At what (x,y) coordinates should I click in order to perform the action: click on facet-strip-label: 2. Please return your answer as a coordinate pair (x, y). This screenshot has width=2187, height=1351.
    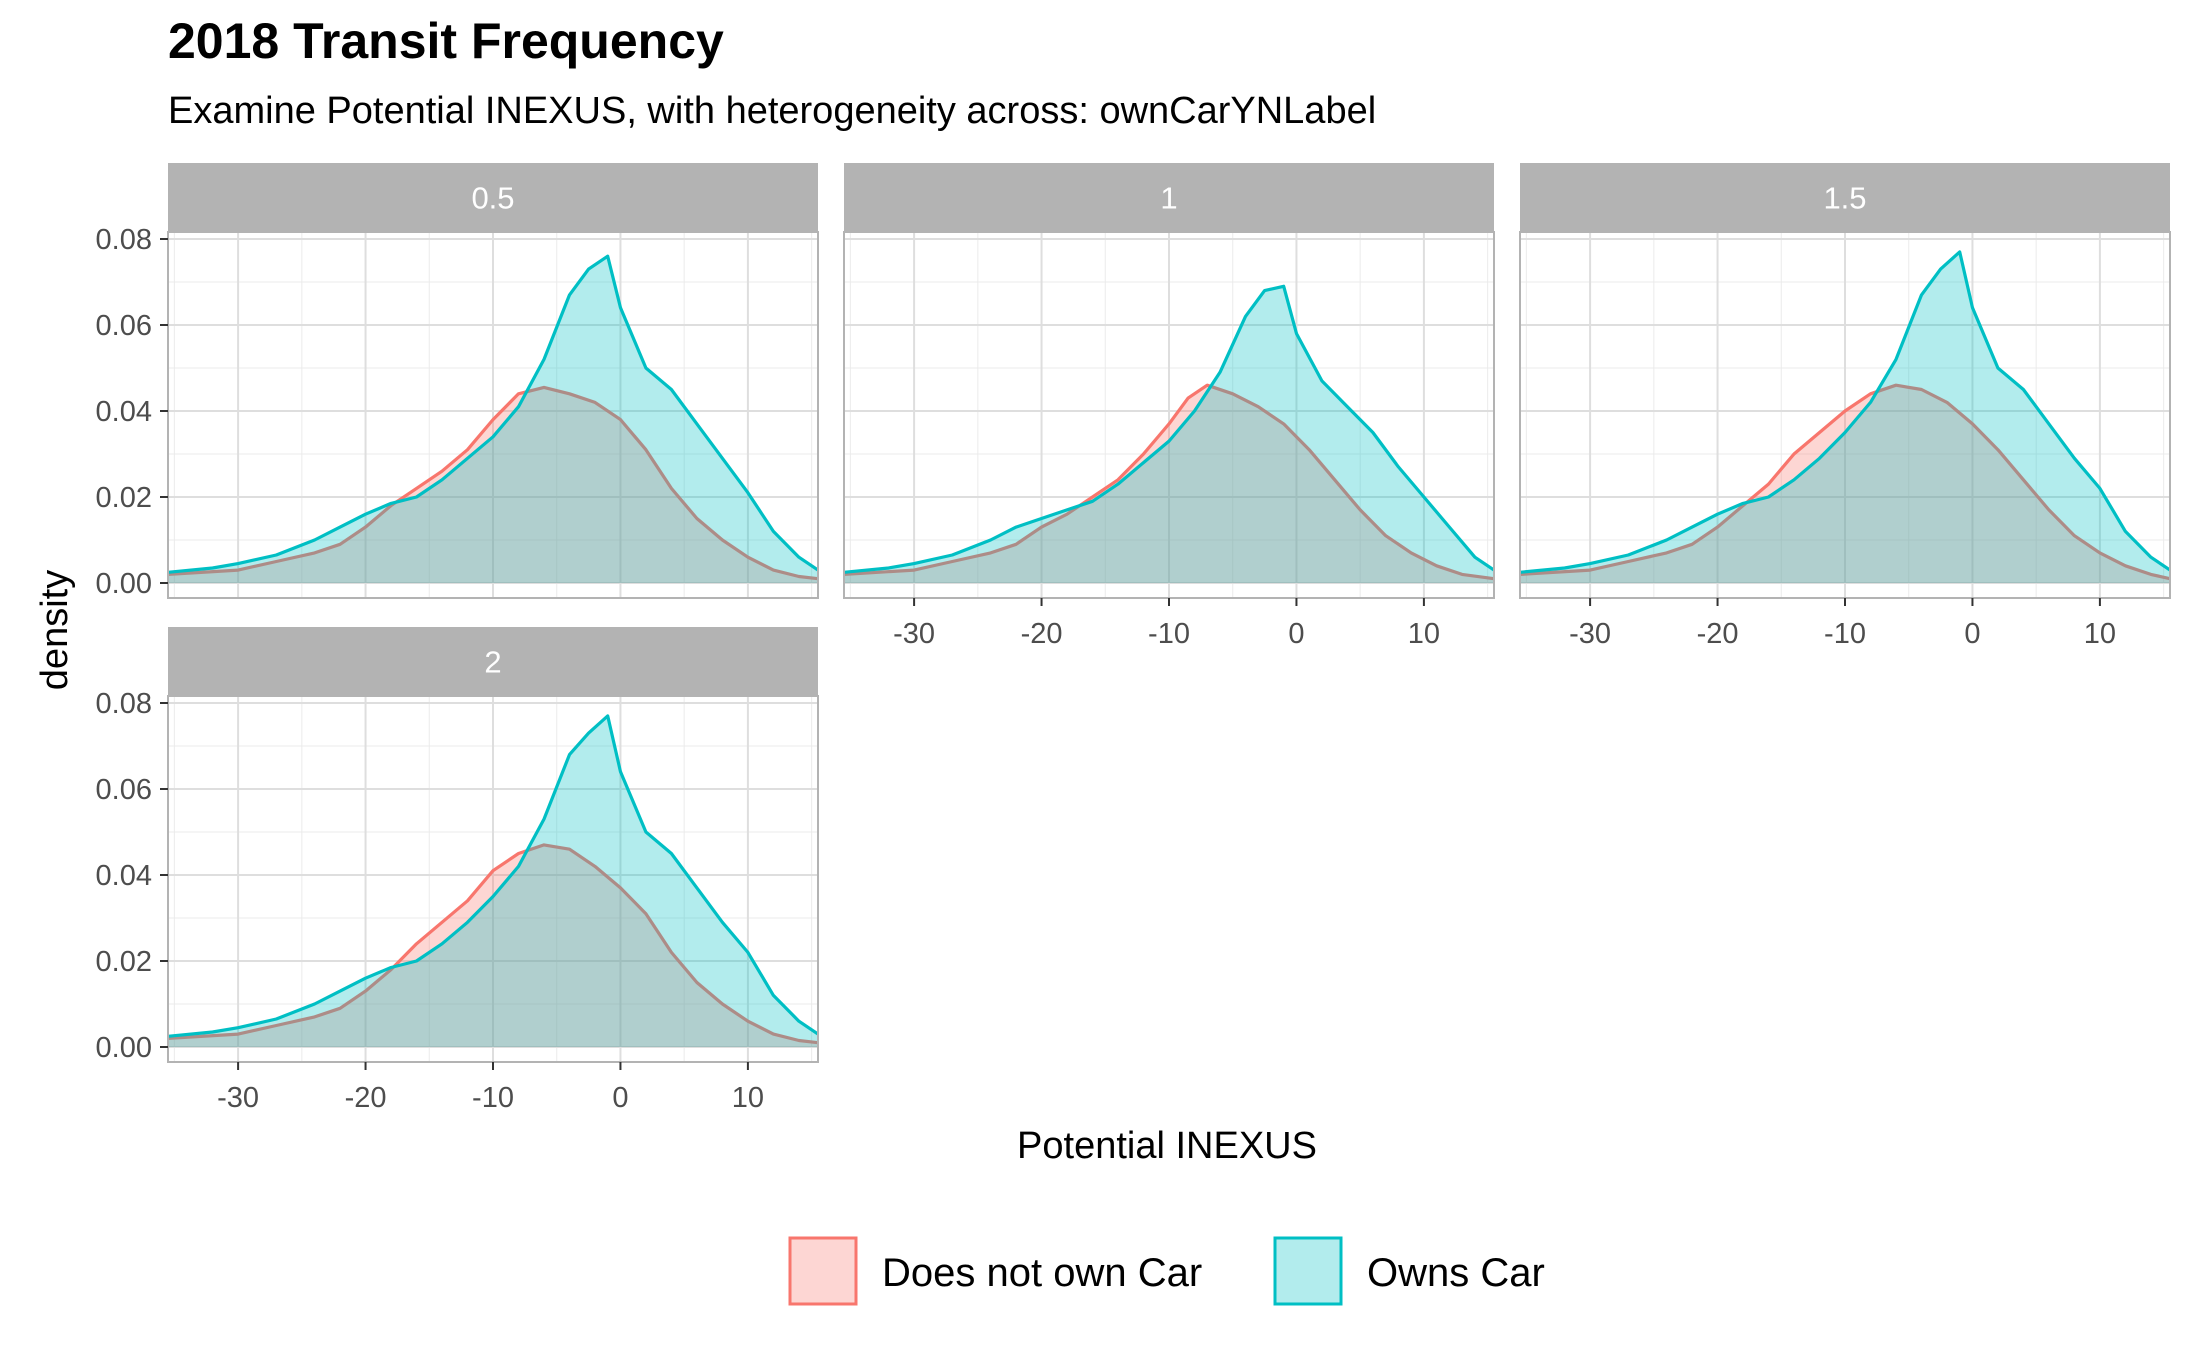
    Looking at the image, I should click on (492, 662).